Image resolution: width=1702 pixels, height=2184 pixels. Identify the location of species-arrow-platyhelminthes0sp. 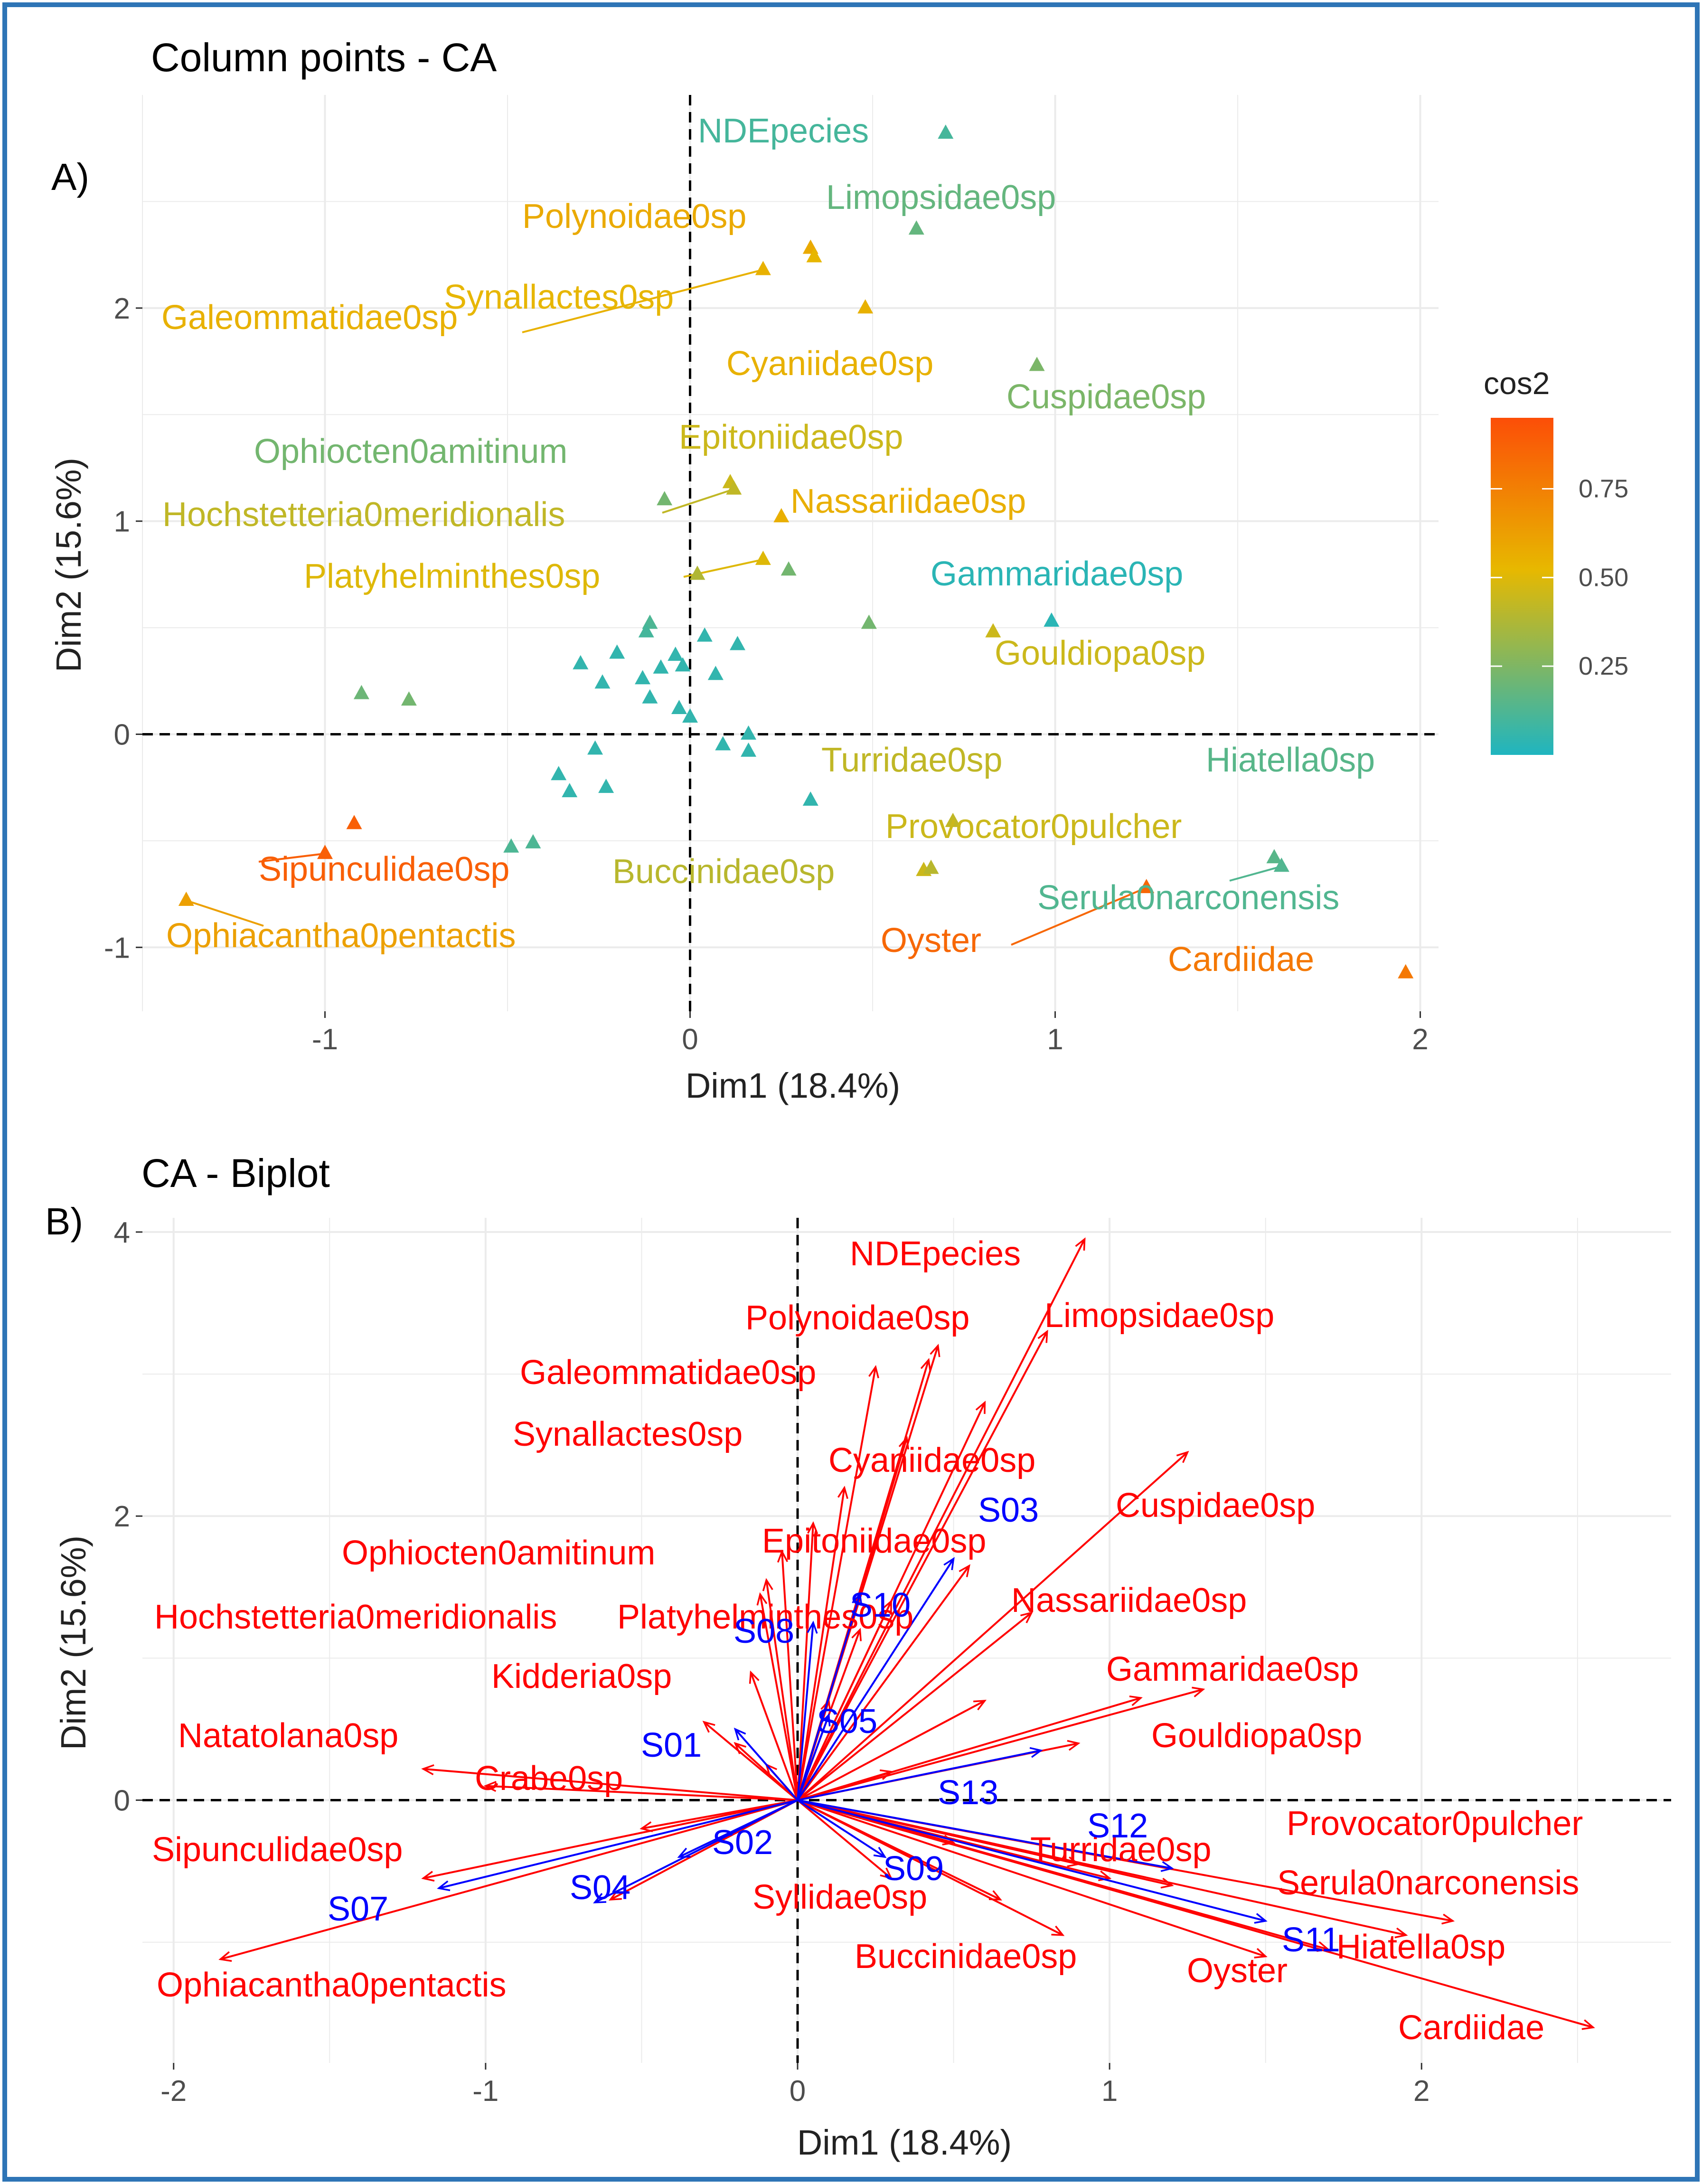
(844, 1700).